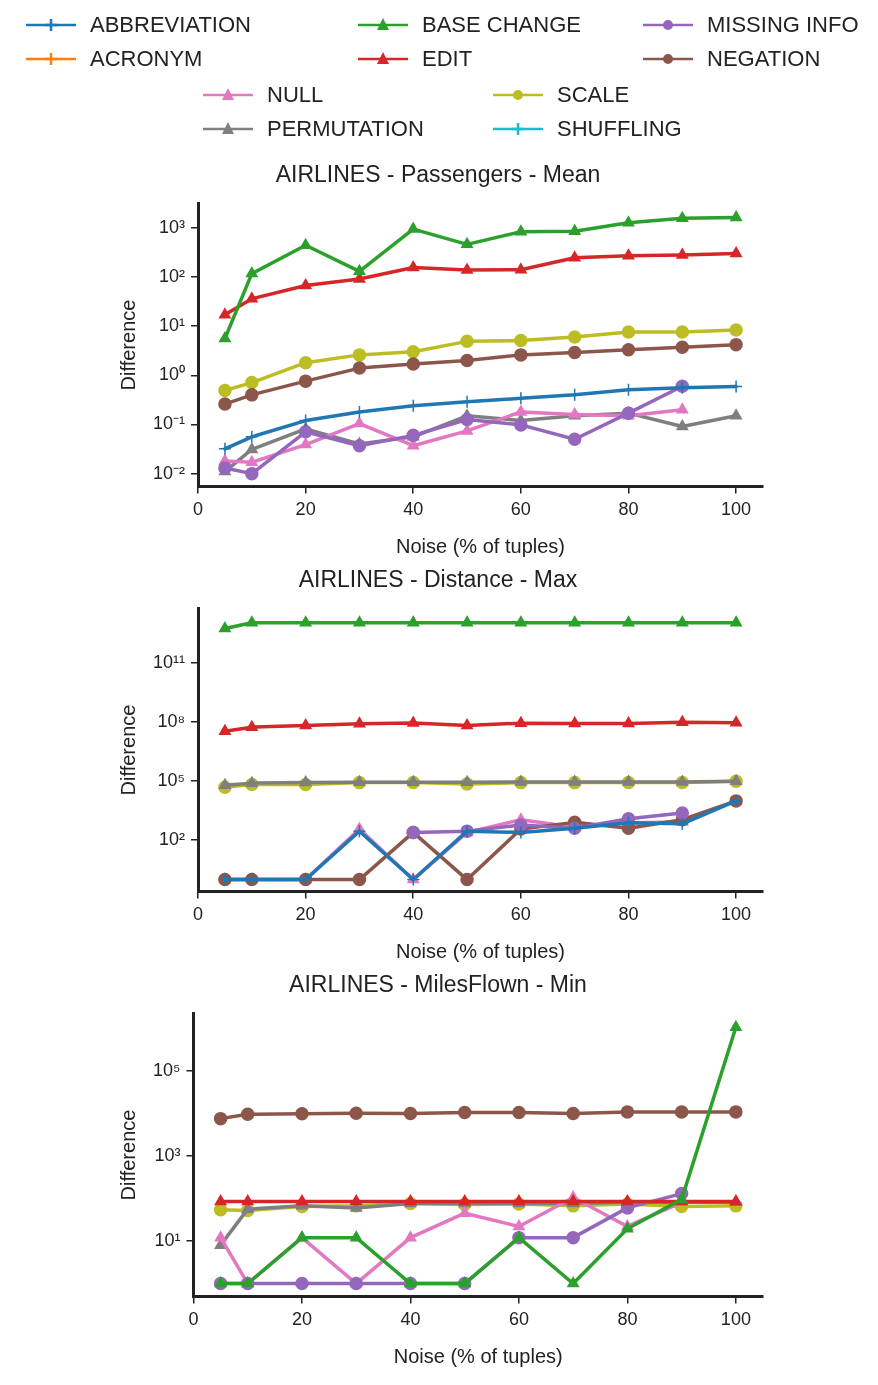 The width and height of the screenshot is (878, 1385). I want to click on legend-label: ACRONYM, so click(146, 59).